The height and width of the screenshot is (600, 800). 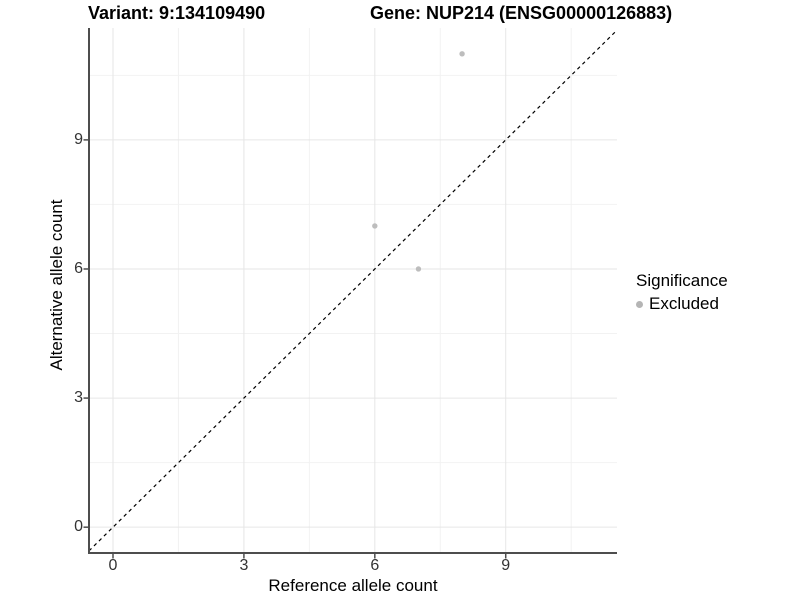 What do you see at coordinates (244, 565) in the screenshot?
I see `x-tick-label-3: 3` at bounding box center [244, 565].